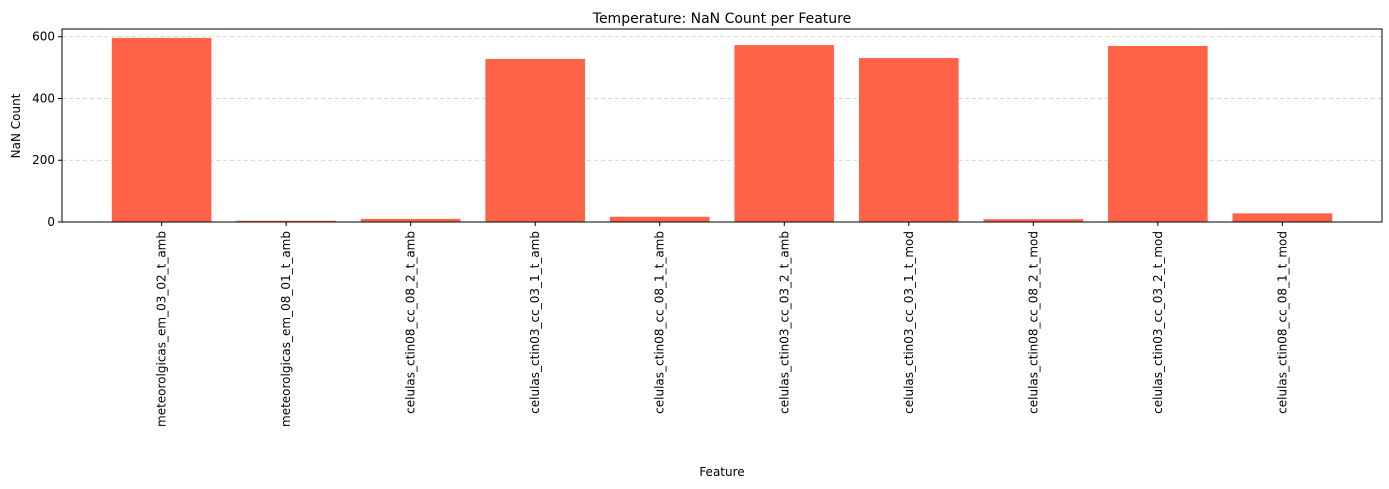 The image size is (1389, 489). Describe the element at coordinates (43, 160) in the screenshot. I see `y-tick-label: 200` at that location.